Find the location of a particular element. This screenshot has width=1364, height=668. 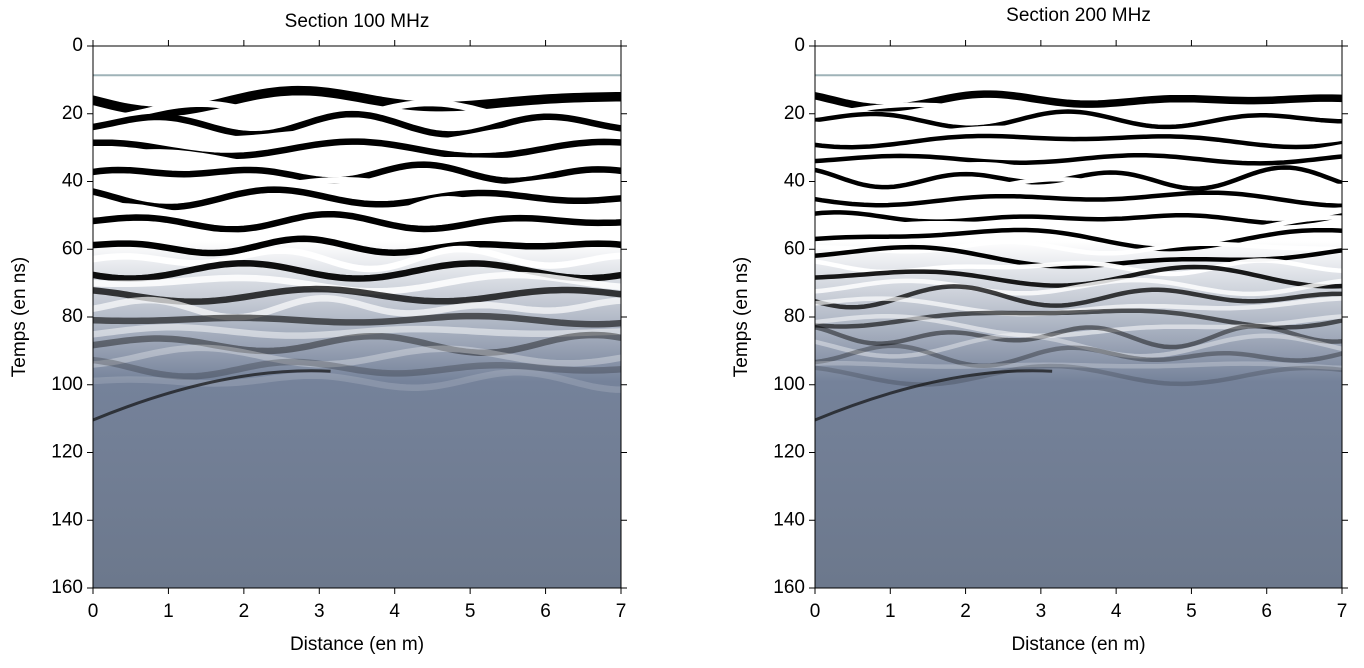

chart-title: Section 200 MHz is located at coordinates (1078, 15).